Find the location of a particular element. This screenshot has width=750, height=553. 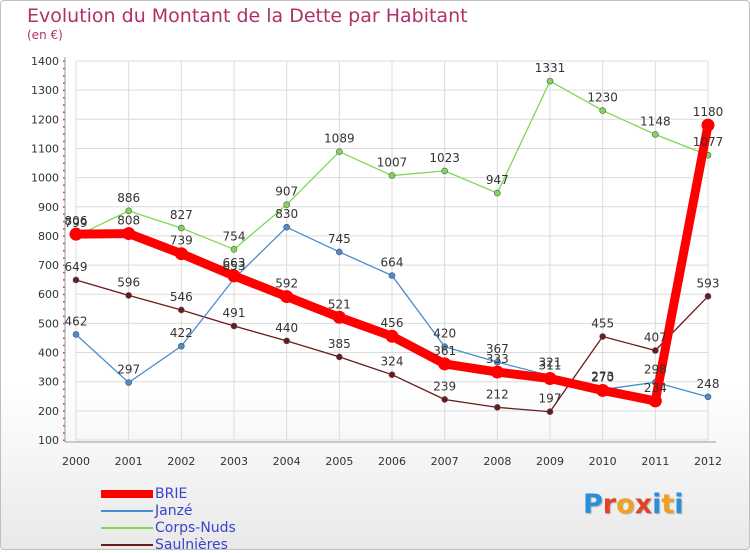

proxiti-logo: Proxiti is located at coordinates (633, 504).